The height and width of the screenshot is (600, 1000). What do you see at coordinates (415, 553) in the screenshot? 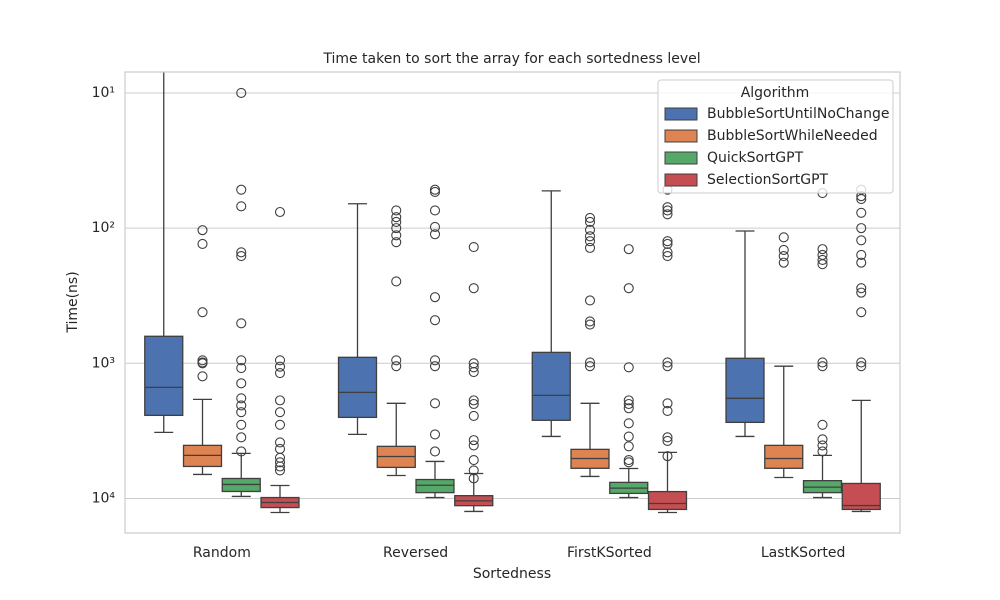
I see `x-tick-label: Reversed` at bounding box center [415, 553].